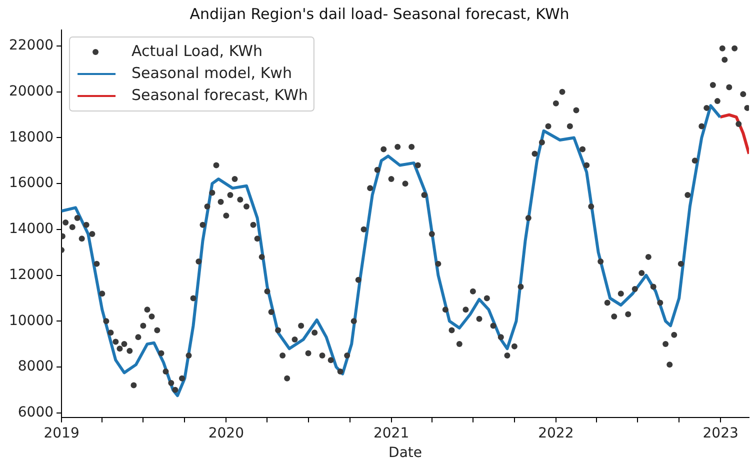 This screenshot has width=753, height=466. Describe the element at coordinates (380, 13) in the screenshot. I see `chart-title: Andijan Region's dail load- Seasonal forecast, KWh` at that location.